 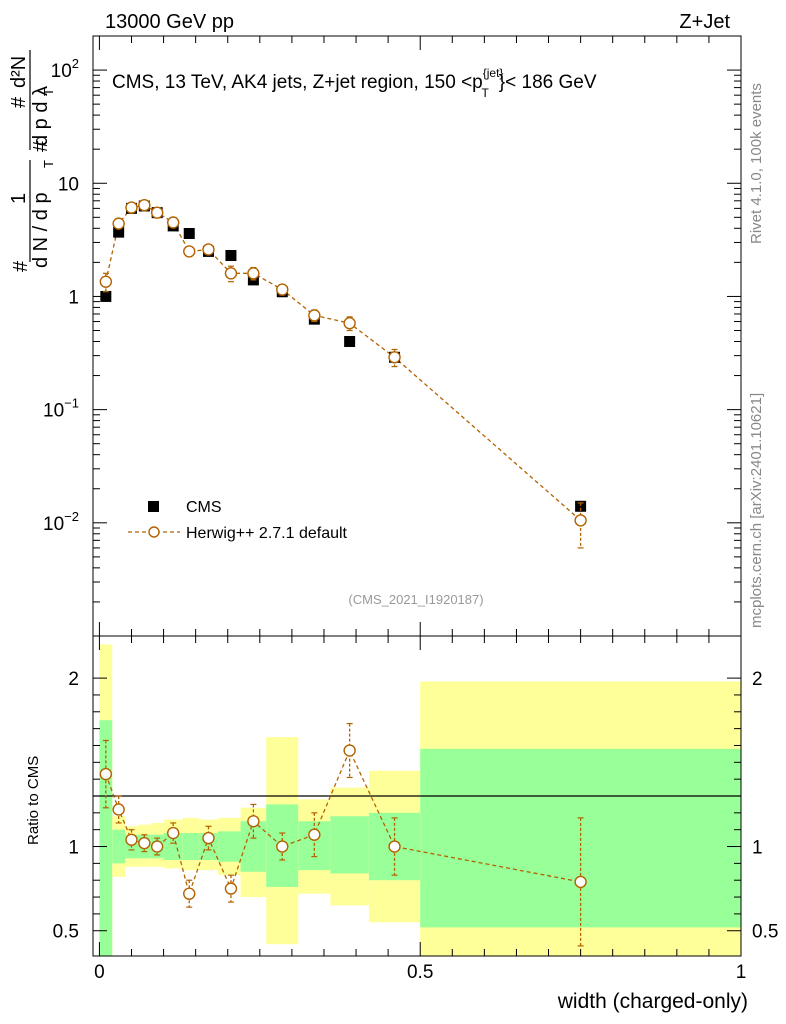 What do you see at coordinates (765, 932) in the screenshot?
I see `ratio-ytick-label-right: 0.5` at bounding box center [765, 932].